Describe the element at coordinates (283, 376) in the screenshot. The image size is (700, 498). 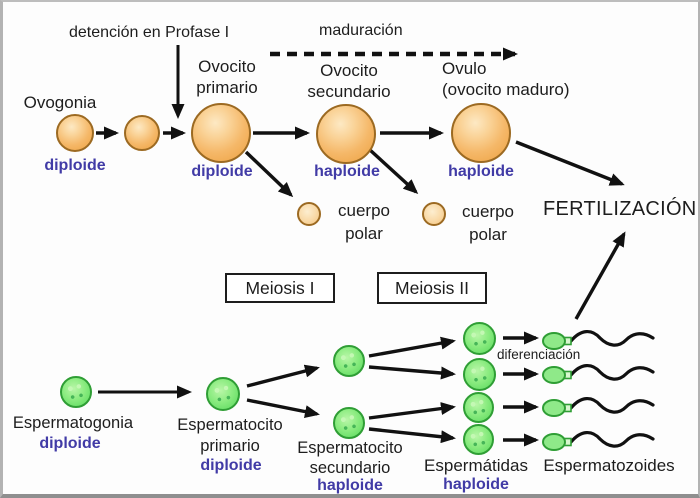
I see `arrow-meiosis1-sperm-a` at that location.